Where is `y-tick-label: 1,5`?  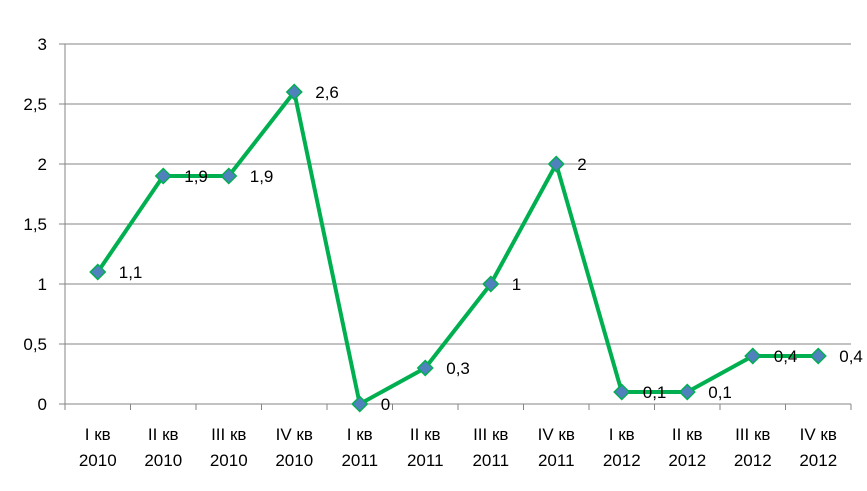
y-tick-label: 1,5 is located at coordinates (35, 224).